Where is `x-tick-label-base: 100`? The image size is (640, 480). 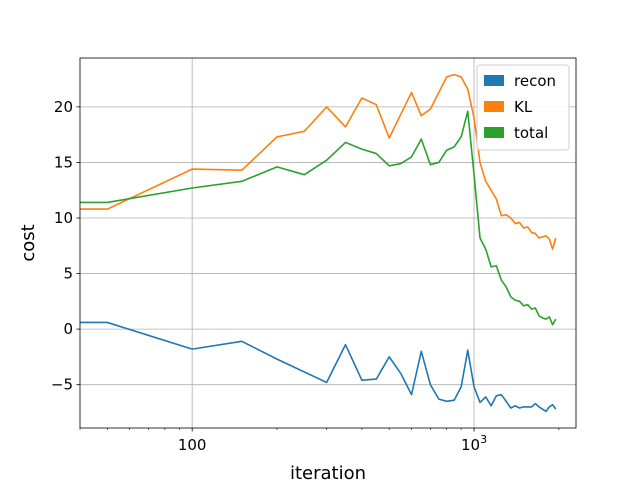
x-tick-label-base: 100 is located at coordinates (192, 445).